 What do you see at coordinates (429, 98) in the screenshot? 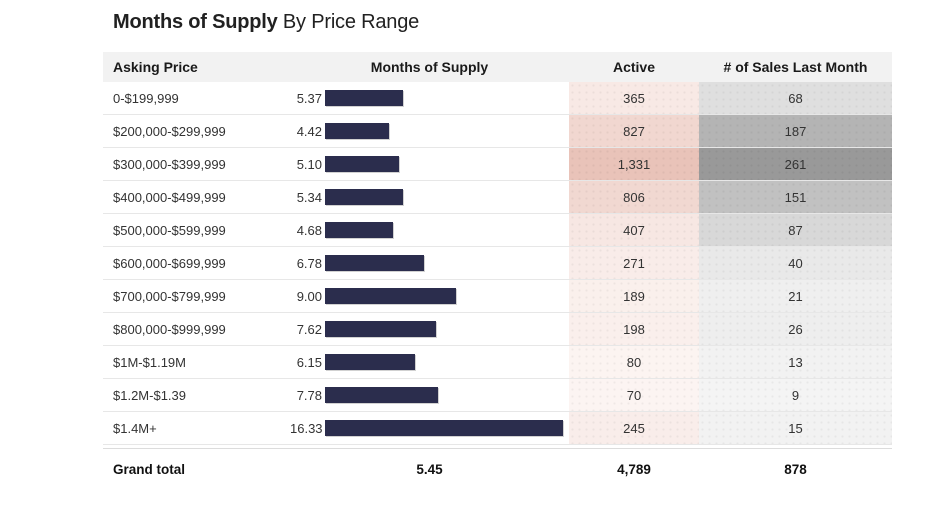
I see `months-of-supply-cell: 5.37` at bounding box center [429, 98].